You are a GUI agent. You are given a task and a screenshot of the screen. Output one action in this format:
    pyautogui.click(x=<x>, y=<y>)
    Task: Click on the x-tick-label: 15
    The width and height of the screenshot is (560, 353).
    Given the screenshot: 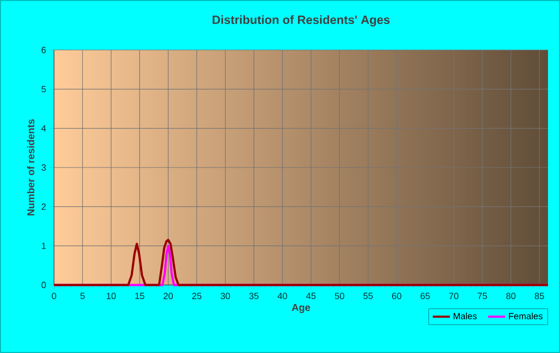 What is the action you would take?
    pyautogui.click(x=139, y=296)
    